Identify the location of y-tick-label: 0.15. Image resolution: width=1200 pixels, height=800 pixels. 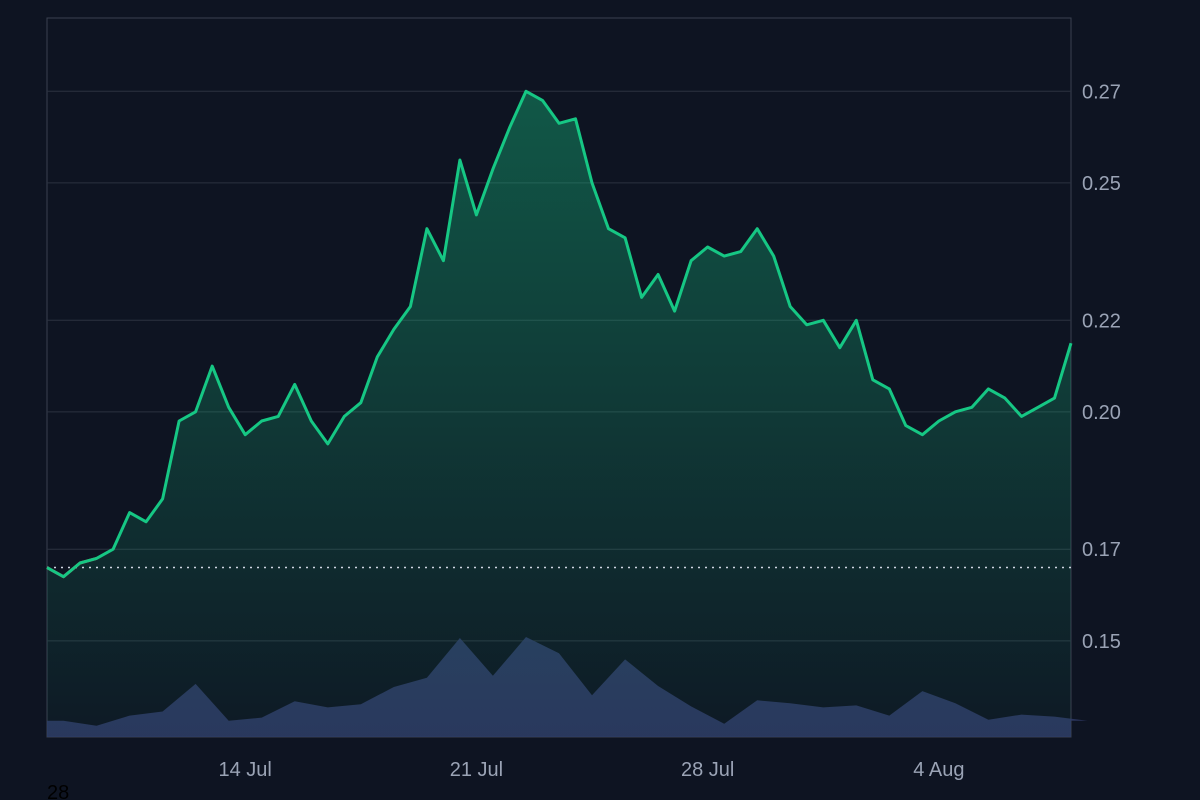
(1101, 642).